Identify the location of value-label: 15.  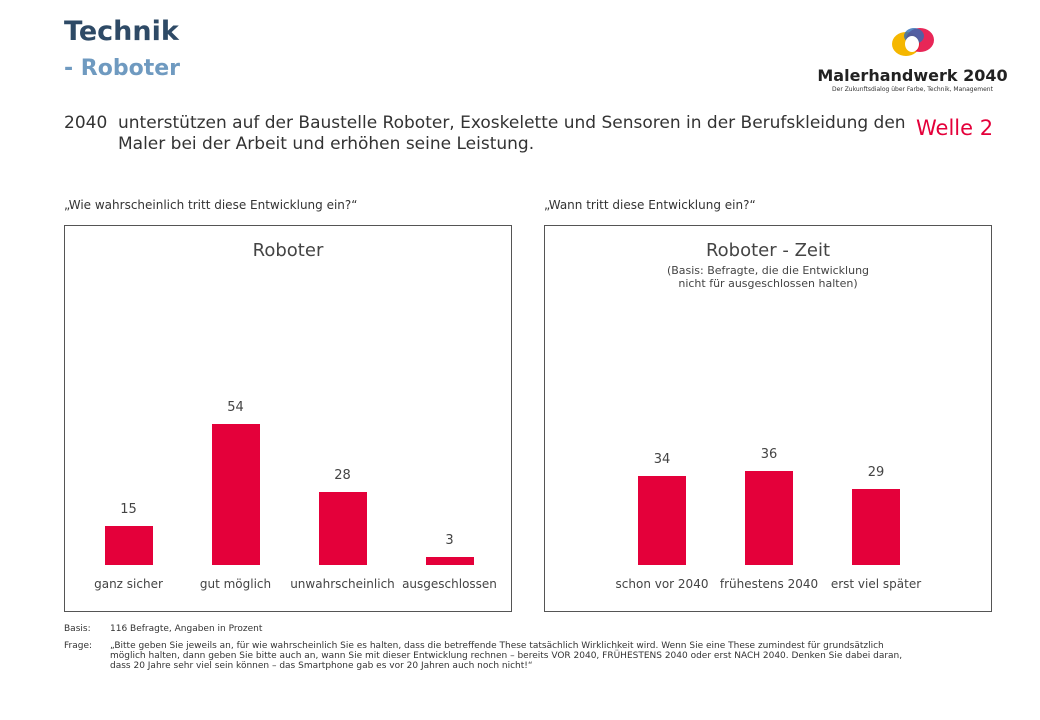
(128, 509).